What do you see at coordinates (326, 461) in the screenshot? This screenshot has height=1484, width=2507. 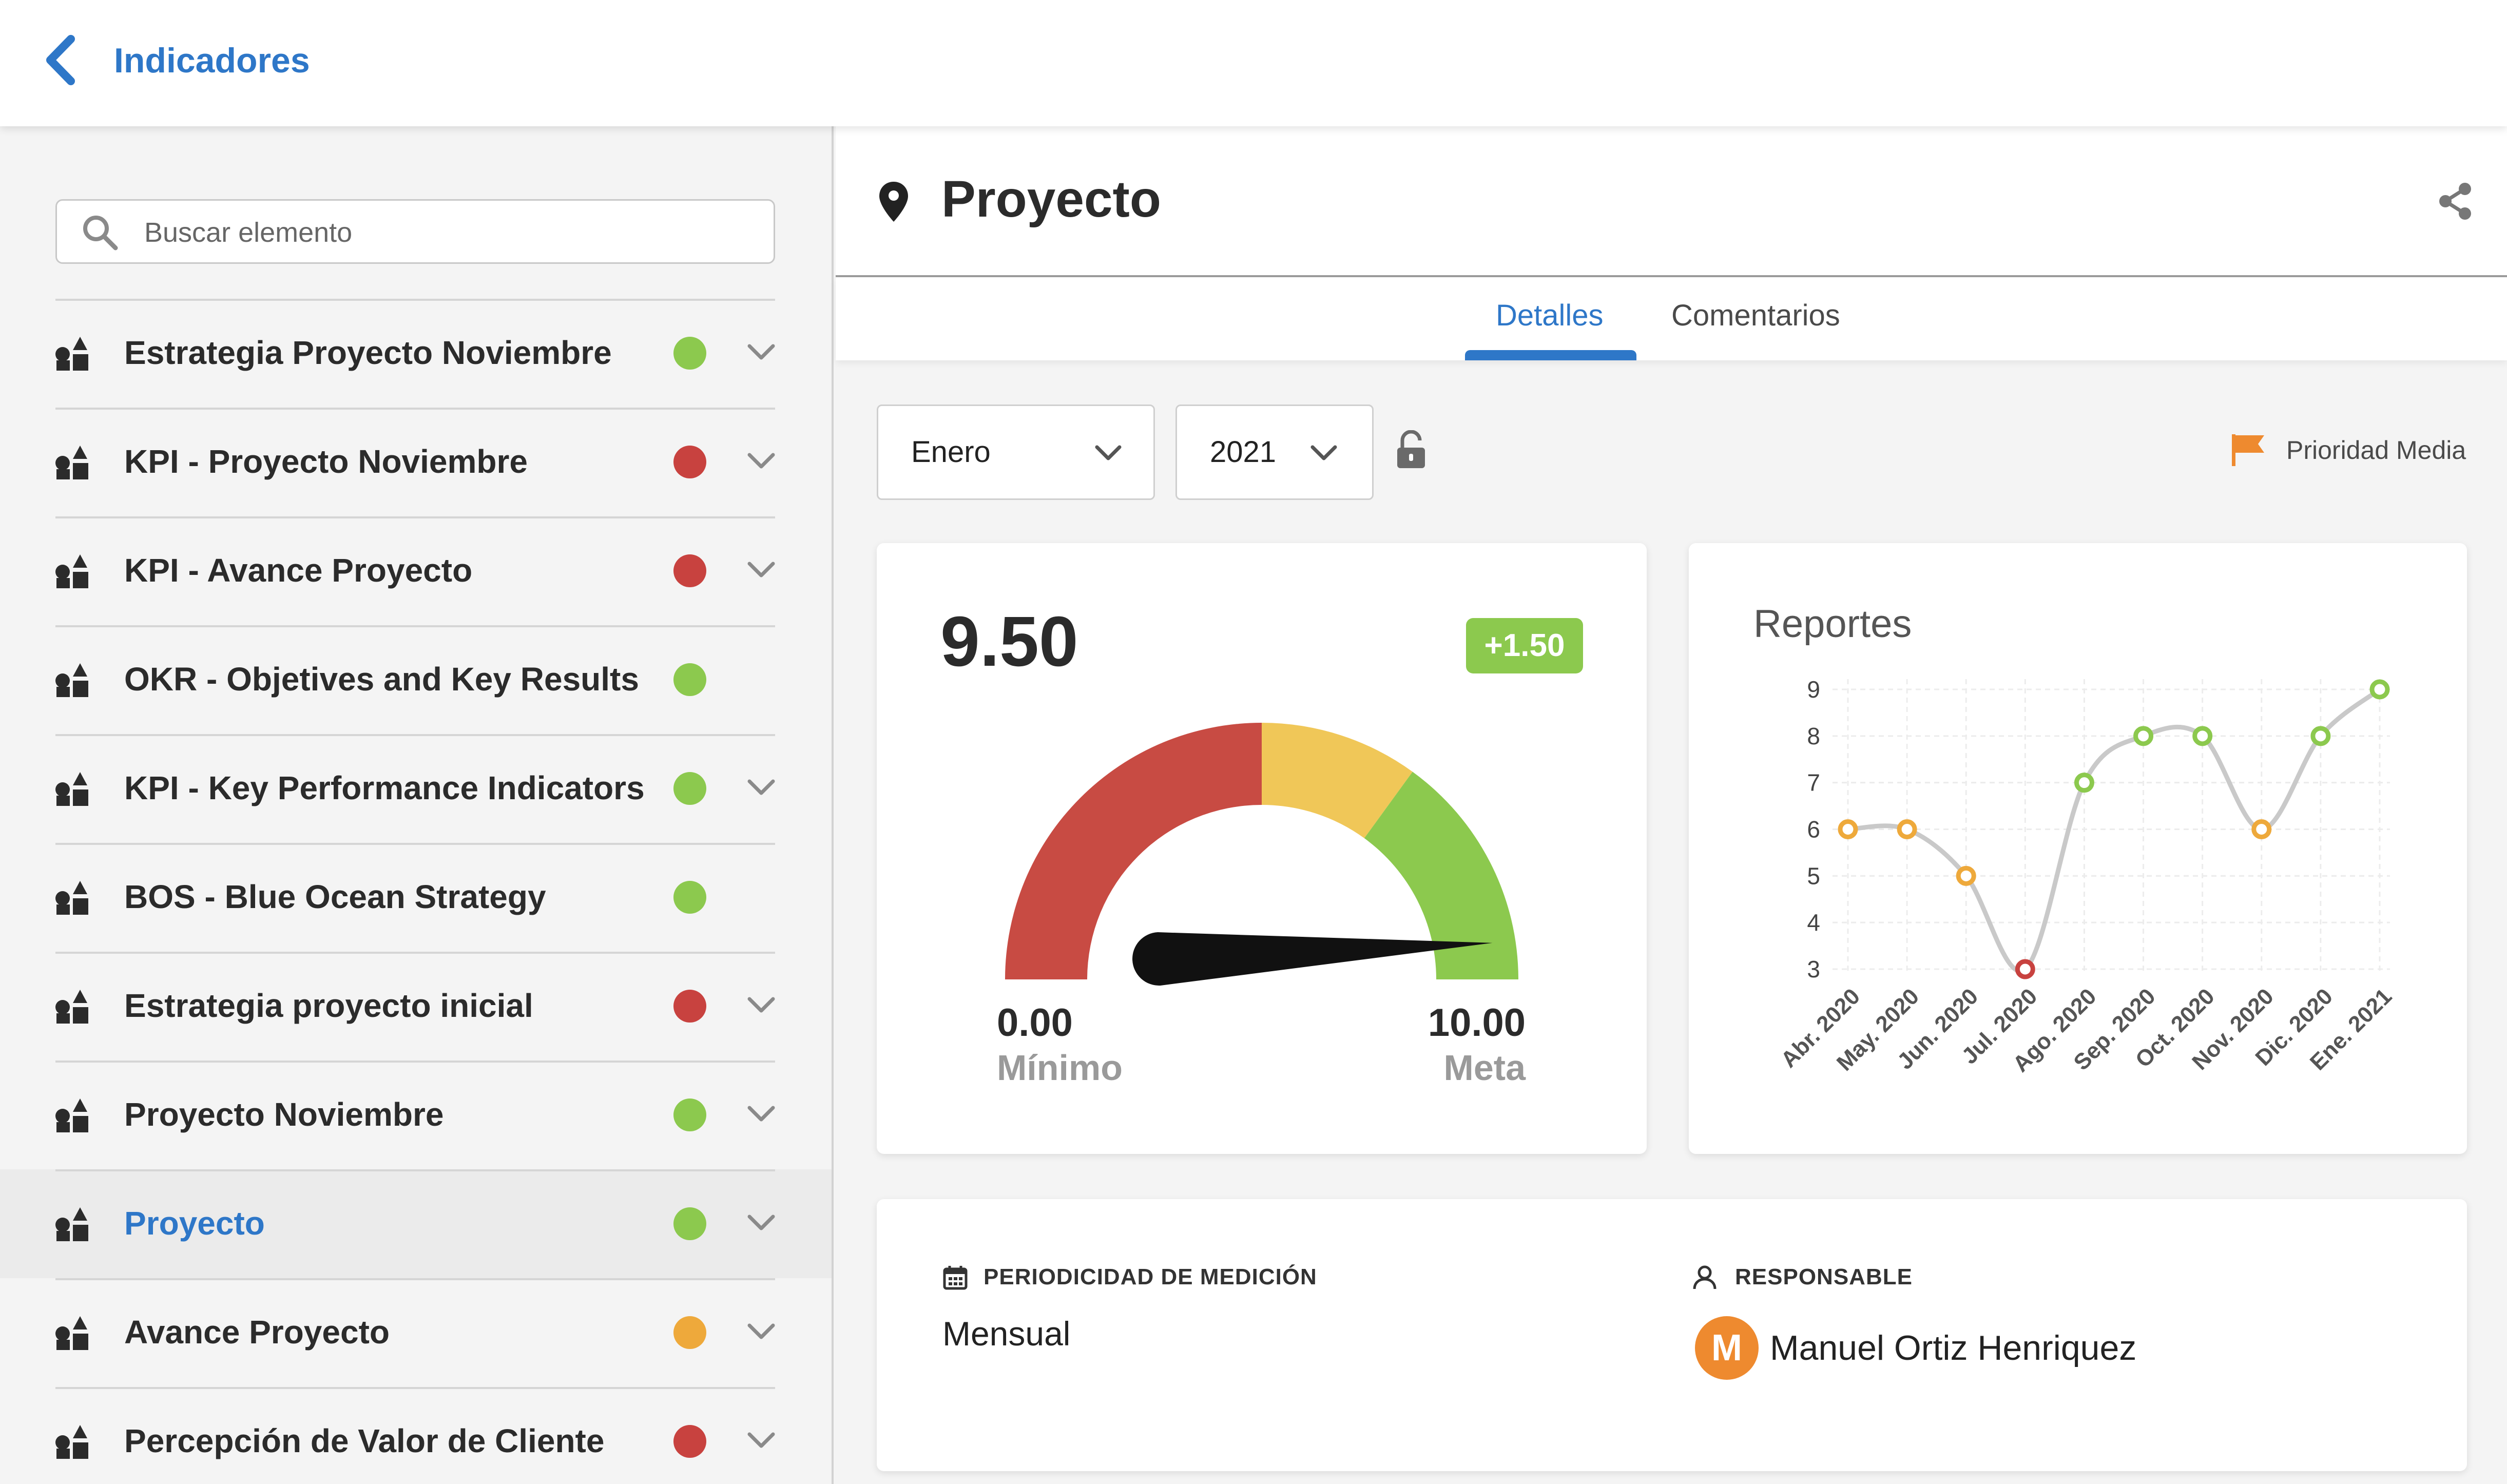 I see `sidebar-item-label: KPI - Proyecto Noviembre` at bounding box center [326, 461].